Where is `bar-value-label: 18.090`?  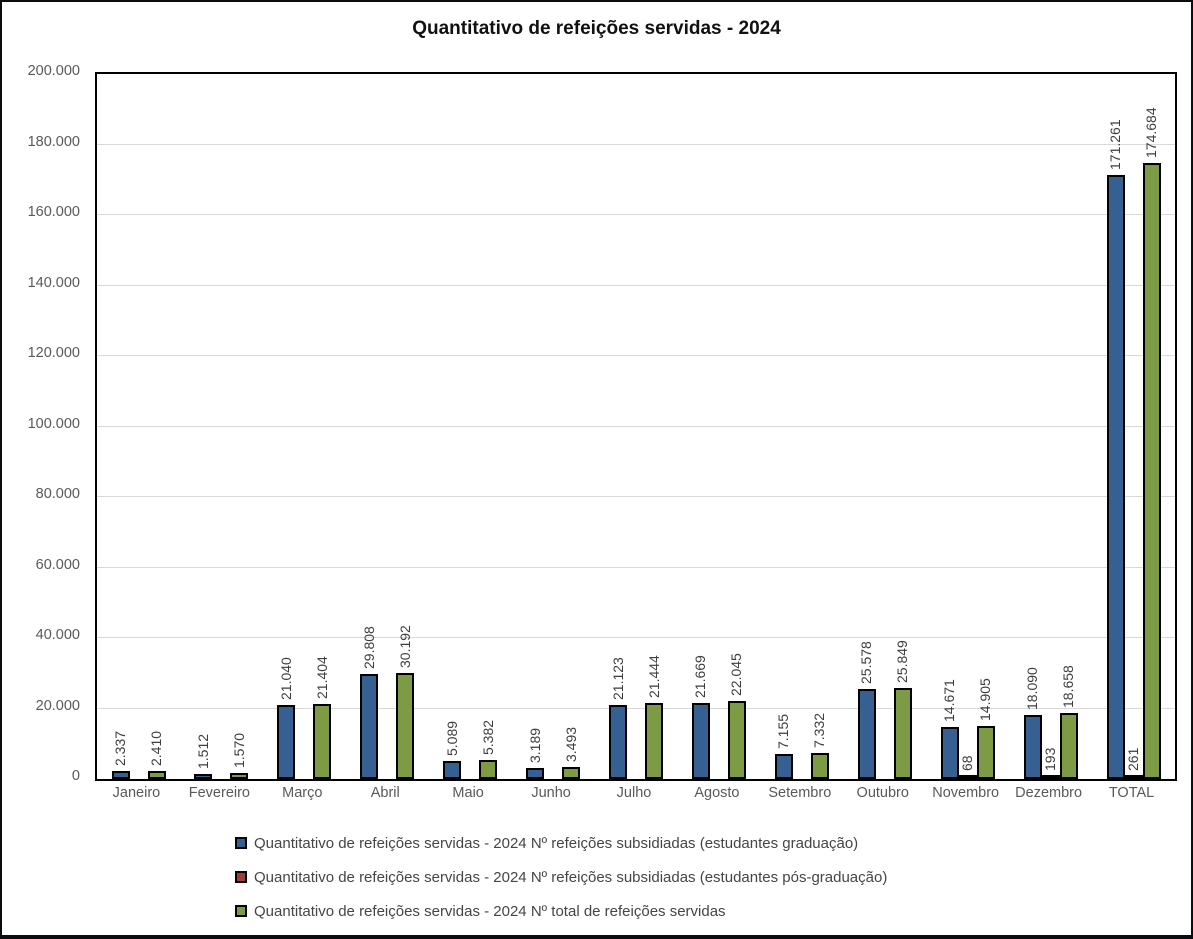 bar-value-label: 18.090 is located at coordinates (1032, 688).